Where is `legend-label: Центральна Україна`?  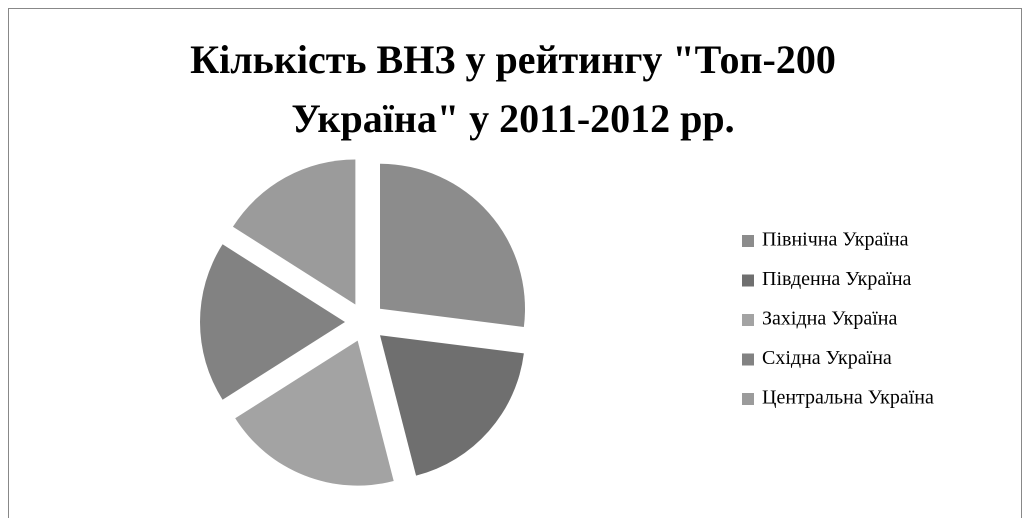
legend-label: Центральна Україна is located at coordinates (848, 398).